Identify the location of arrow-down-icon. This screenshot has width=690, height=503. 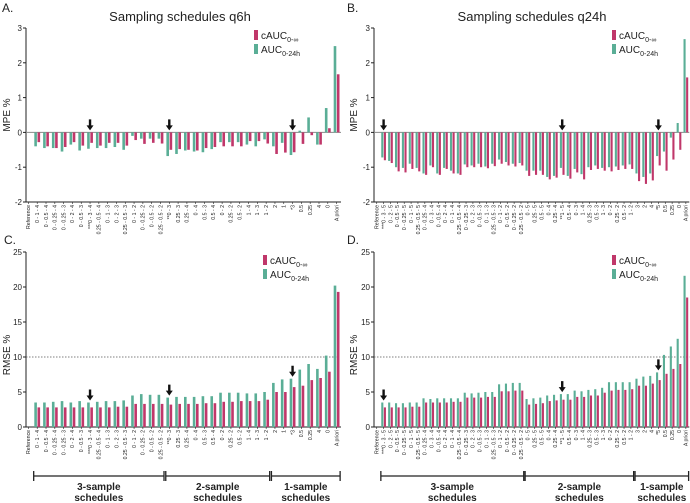
(169, 125).